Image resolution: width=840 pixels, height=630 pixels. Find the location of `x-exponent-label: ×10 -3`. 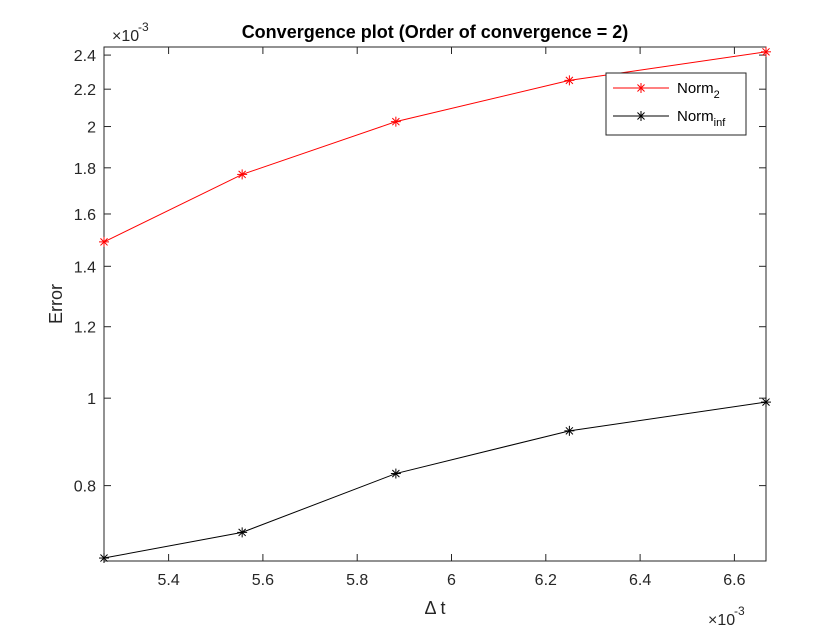

x-exponent-label: ×10 -3 is located at coordinates (726, 616).